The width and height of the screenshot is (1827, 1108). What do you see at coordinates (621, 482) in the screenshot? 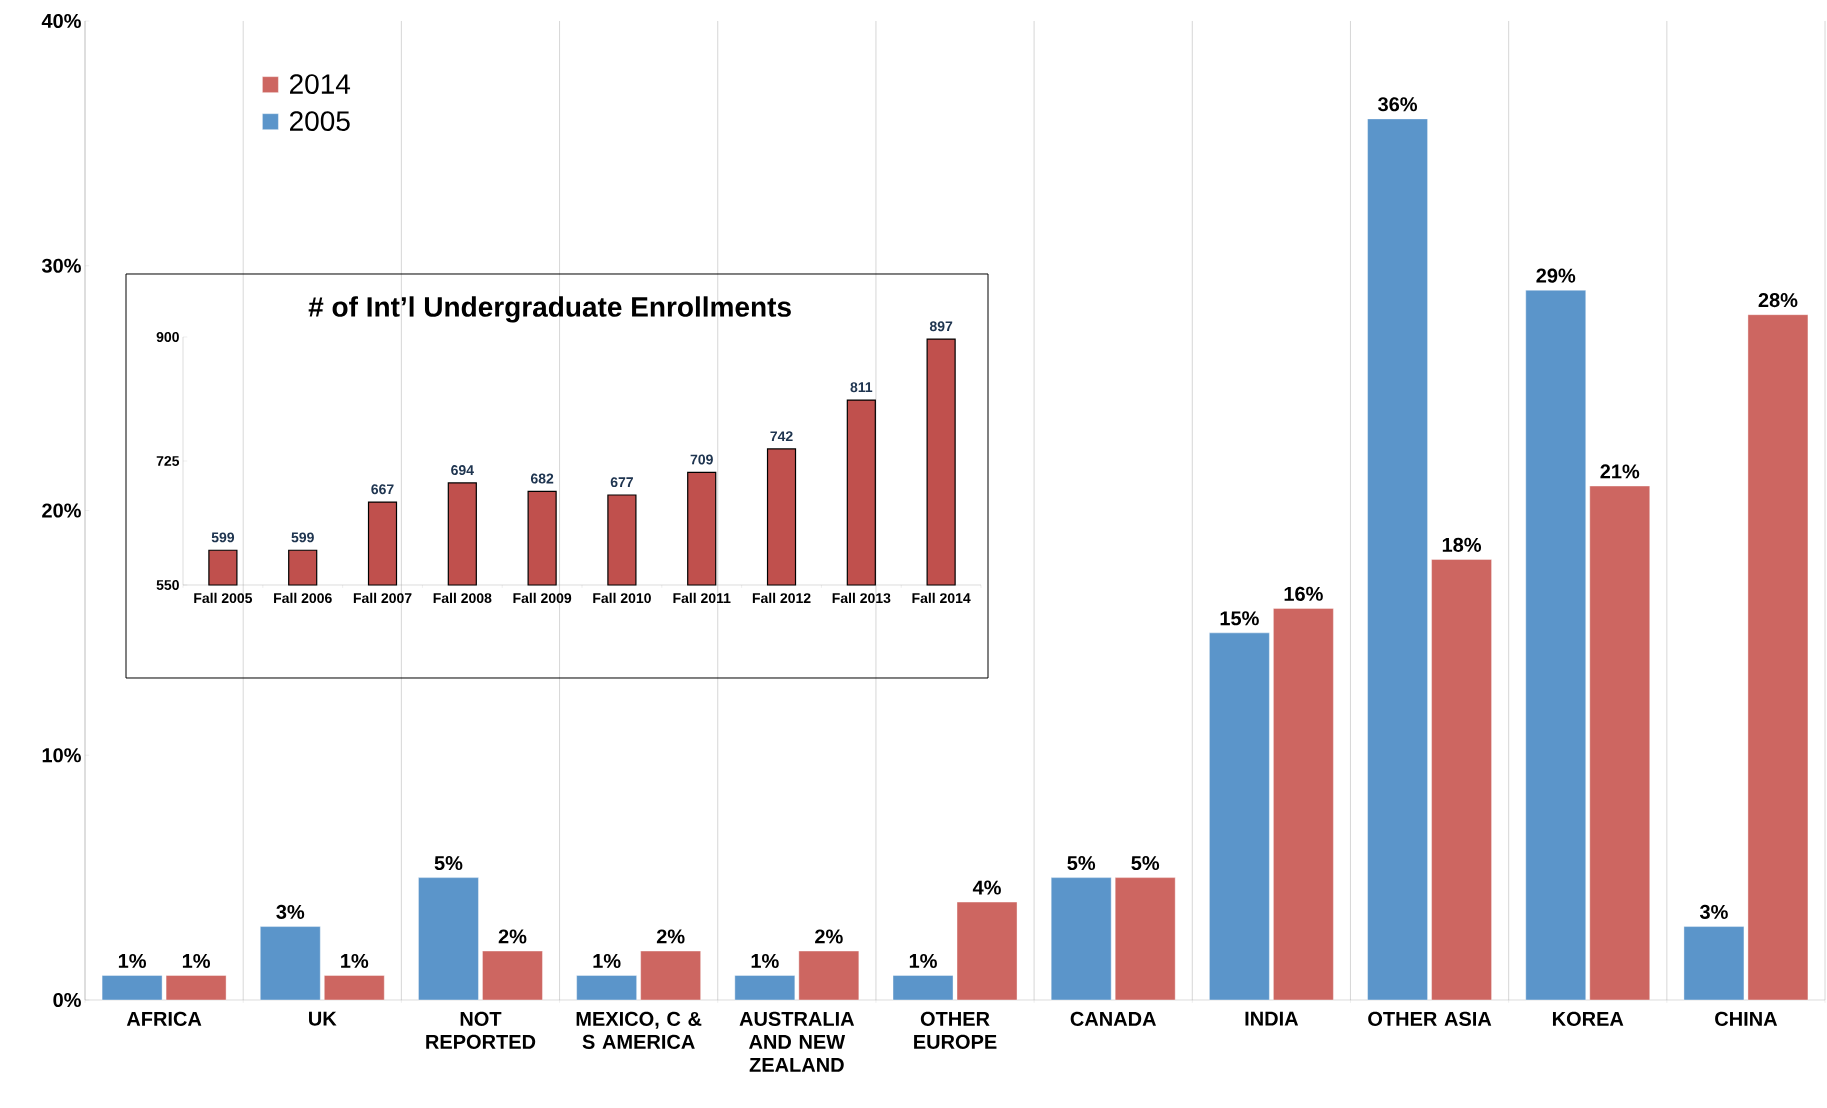
I see `data-label: 677` at bounding box center [621, 482].